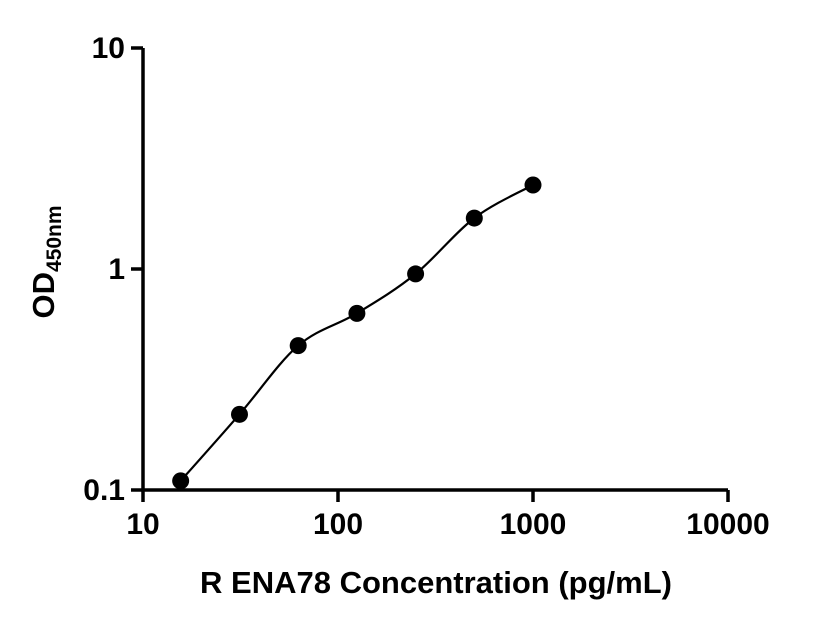 The height and width of the screenshot is (640, 816). What do you see at coordinates (54, 238) in the screenshot?
I see `y-axis-title-subscript: 450nm` at bounding box center [54, 238].